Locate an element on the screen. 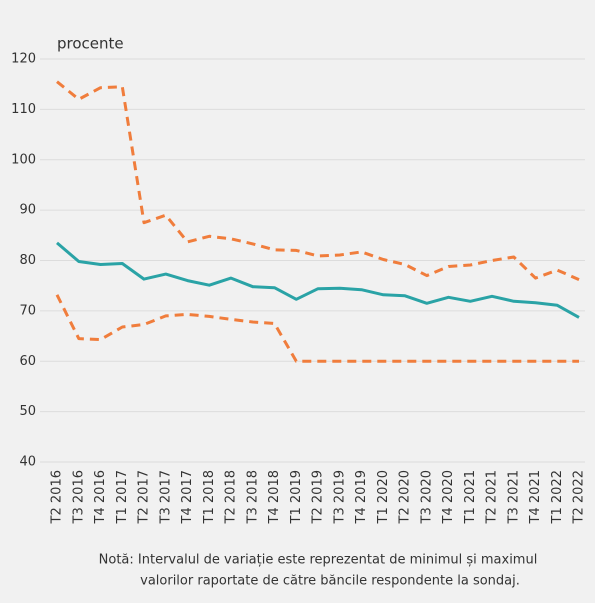 The height and width of the screenshot is (603, 595). x-tick-label: T2 2019 is located at coordinates (318, 497).